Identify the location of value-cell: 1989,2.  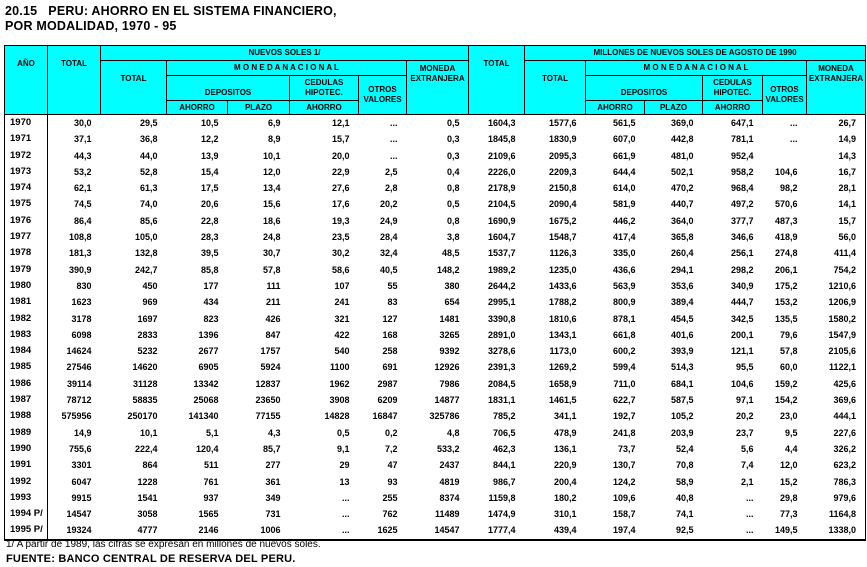
(501, 269).